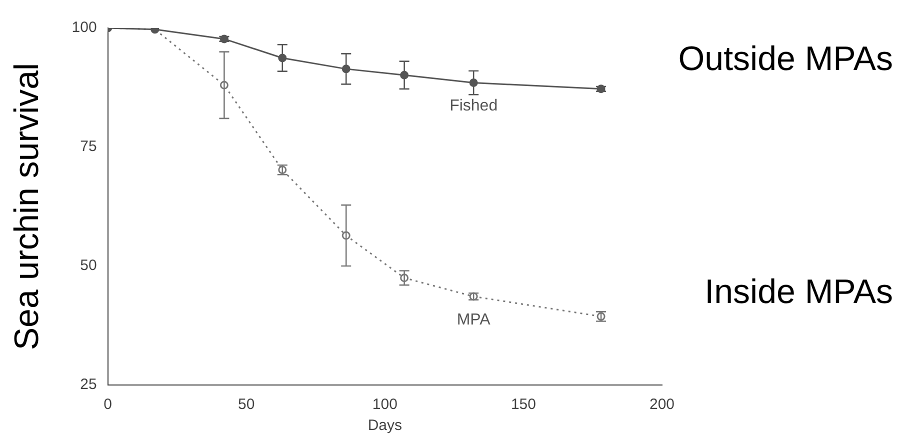 The height and width of the screenshot is (443, 900). I want to click on x-tick-label: 100, so click(385, 405).